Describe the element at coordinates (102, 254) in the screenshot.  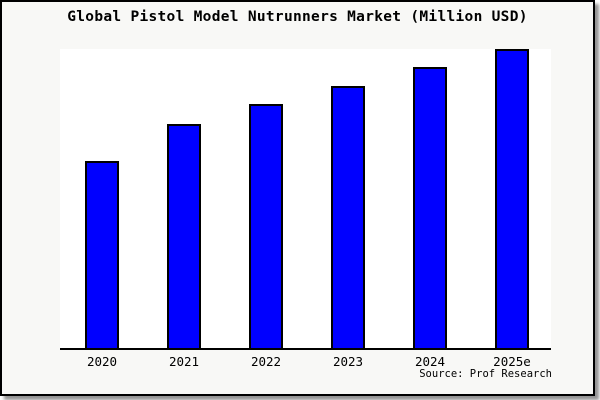
I see `bar-2020` at that location.